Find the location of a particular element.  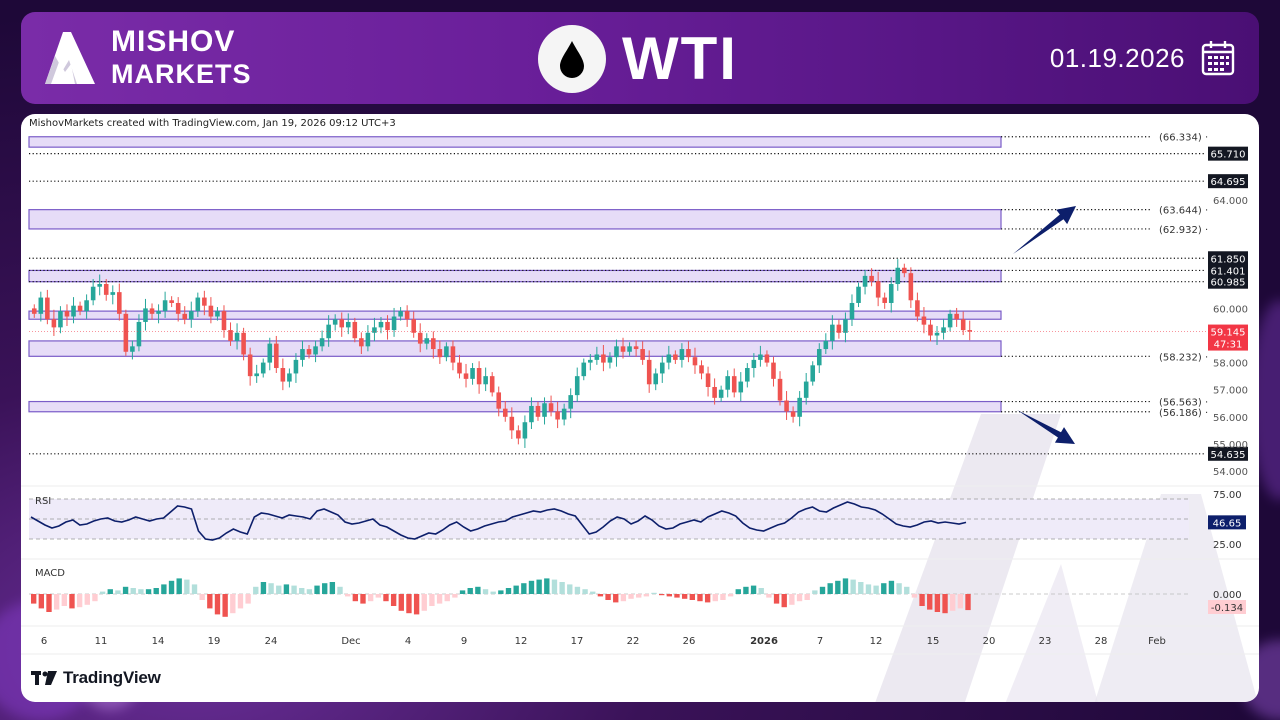

current-price-tag is located at coordinates (1228, 337).